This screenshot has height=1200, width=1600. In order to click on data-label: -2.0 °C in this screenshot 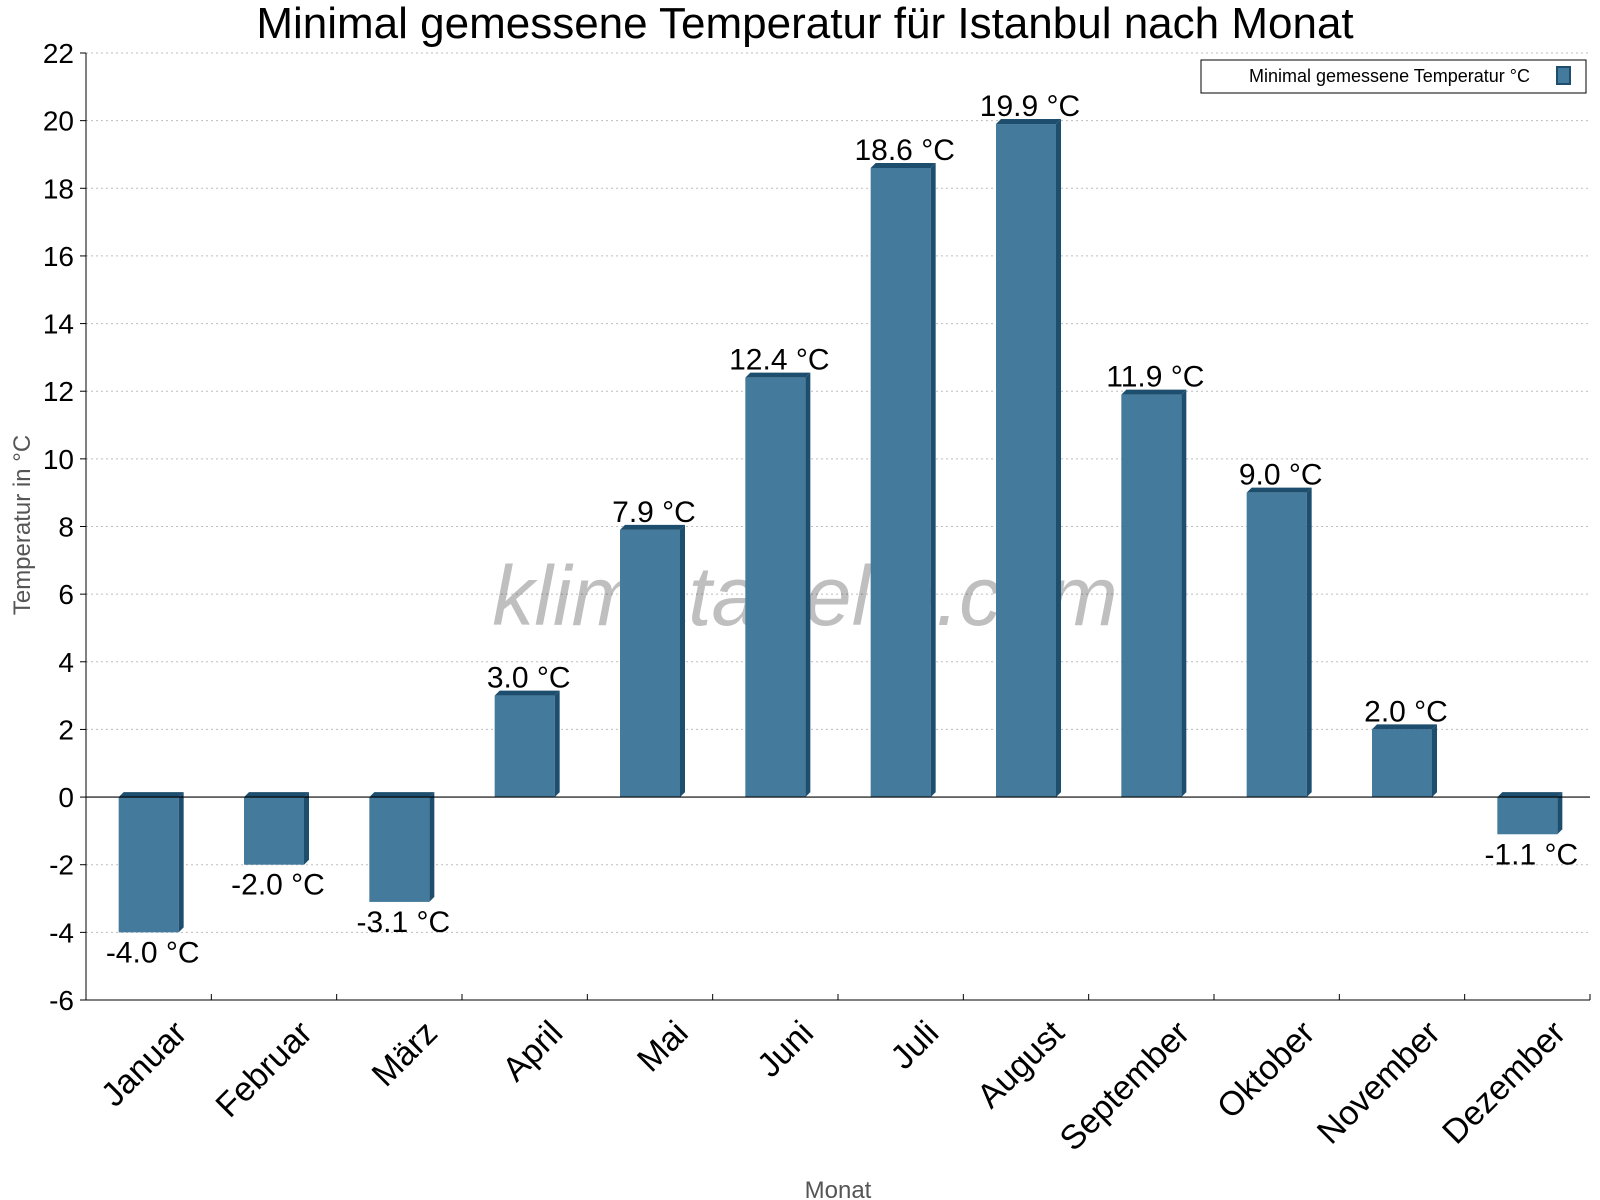, I will do `click(278, 885)`.